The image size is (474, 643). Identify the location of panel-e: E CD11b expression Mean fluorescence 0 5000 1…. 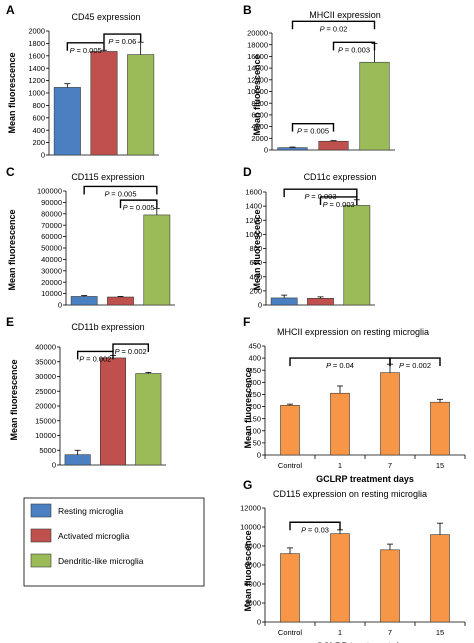
(86, 392).